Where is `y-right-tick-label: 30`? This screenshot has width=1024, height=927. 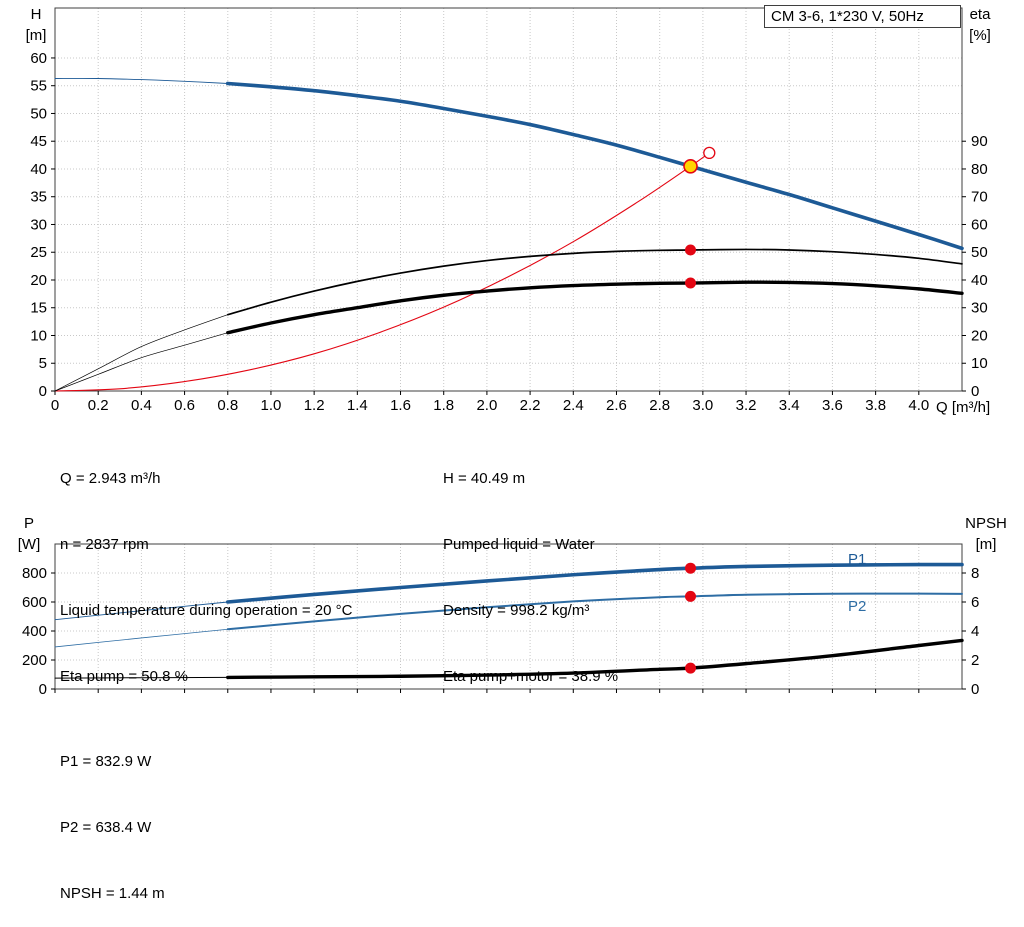
y-right-tick-label: 30 is located at coordinates (979, 308).